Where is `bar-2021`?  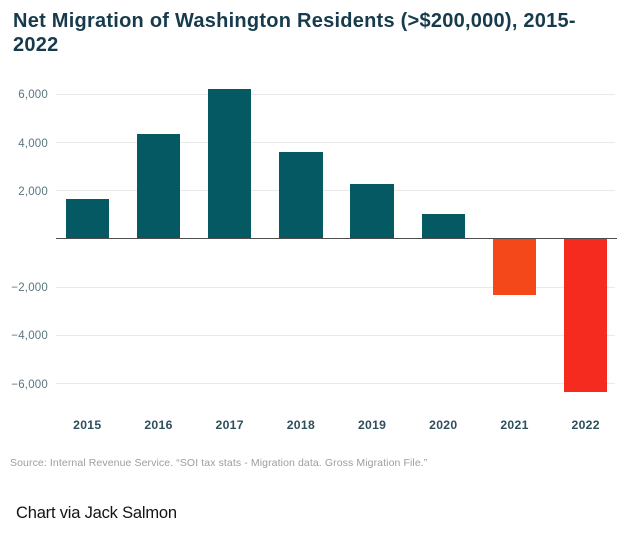
bar-2021 is located at coordinates (514, 267).